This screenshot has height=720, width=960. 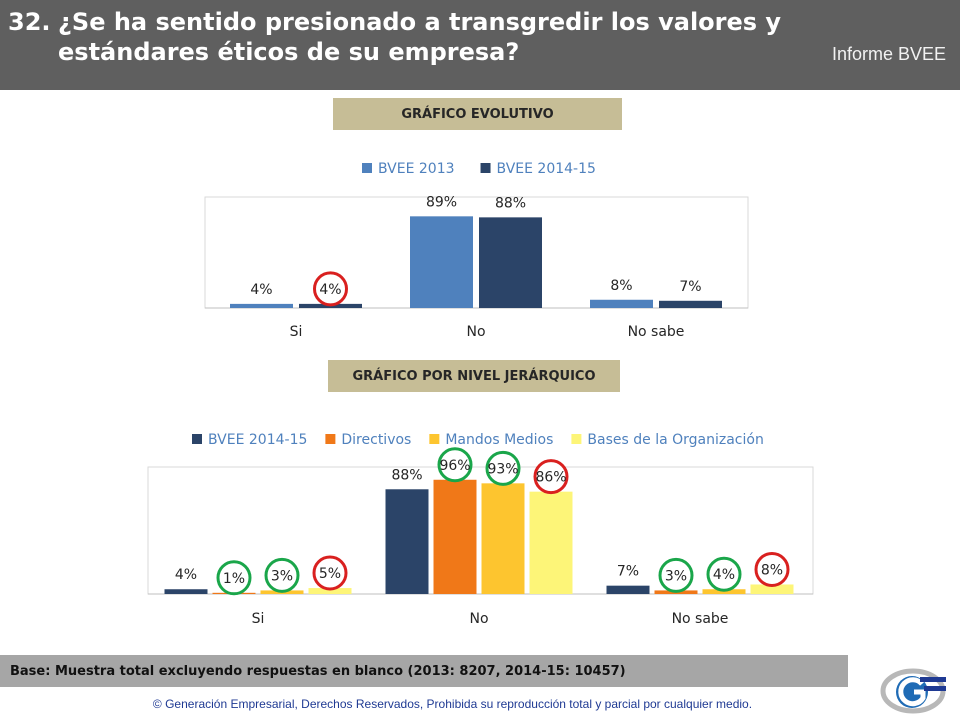 I want to click on plot-area, so click(x=476, y=252).